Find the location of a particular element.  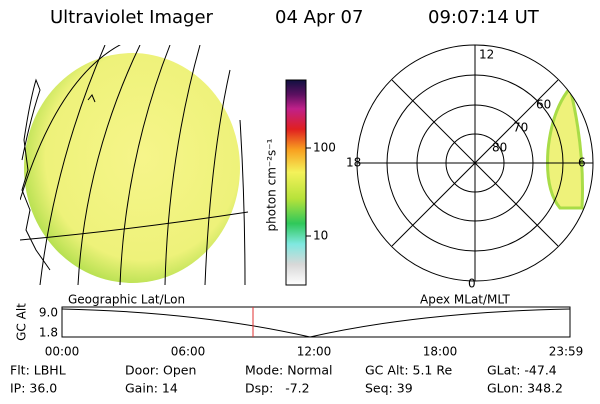

y-tick: 9.0 is located at coordinates (48, 313).